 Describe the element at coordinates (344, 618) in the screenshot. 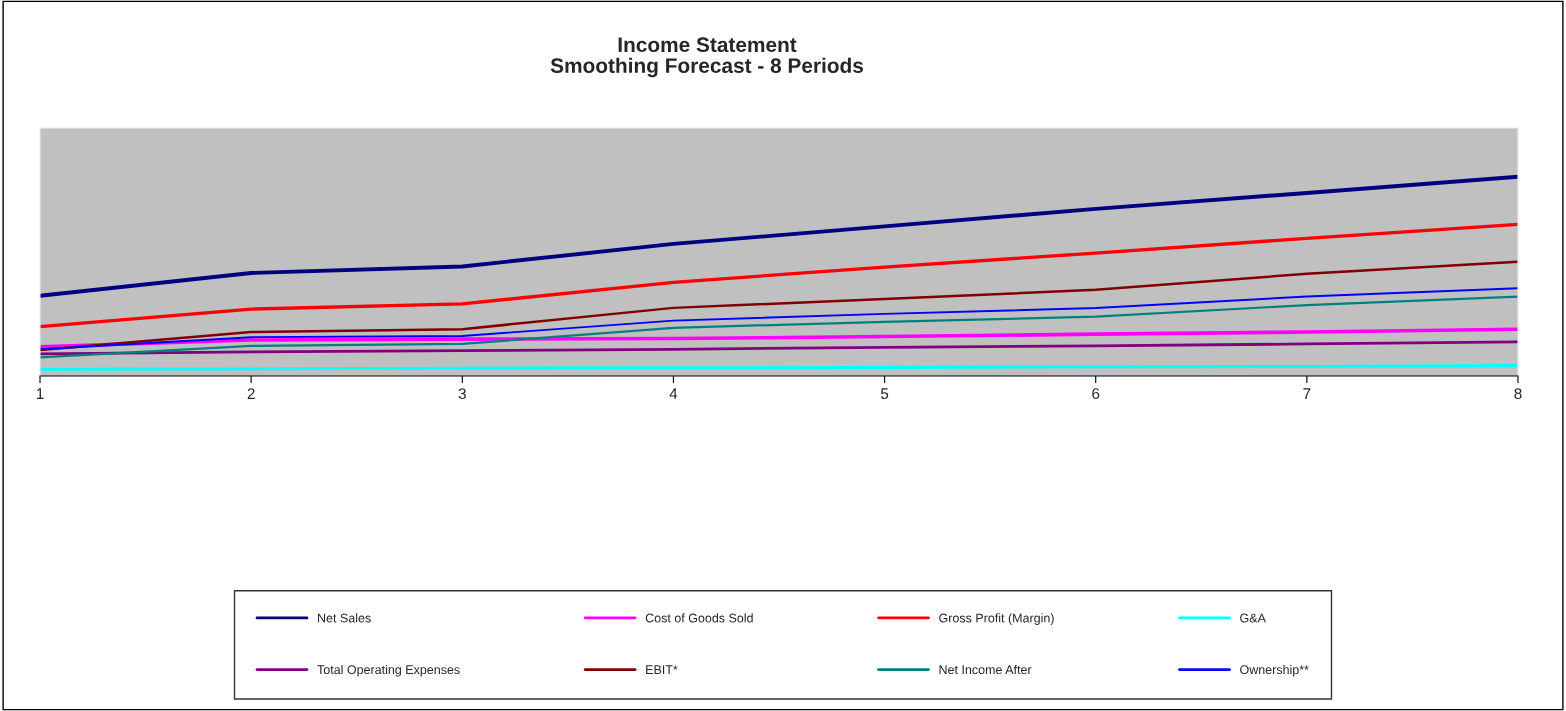

I see `legend-label: Net Sales` at that location.